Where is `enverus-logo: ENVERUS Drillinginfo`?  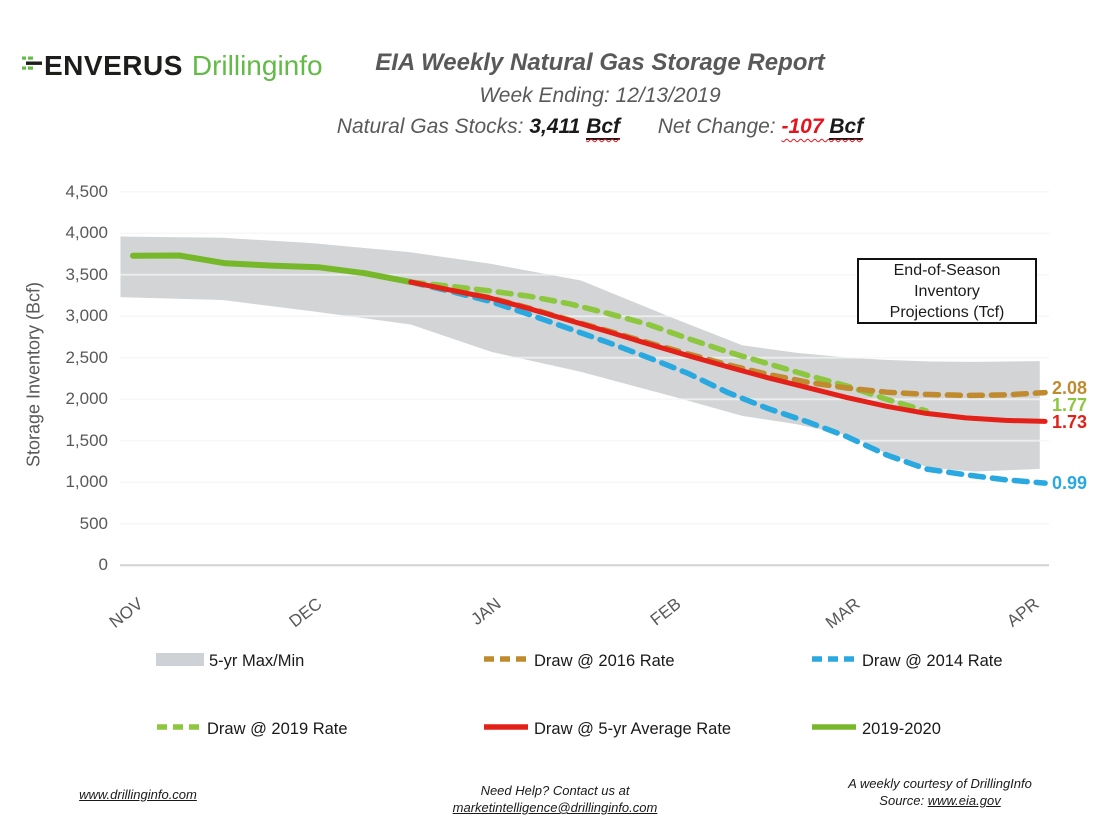
enverus-logo: ENVERUS Drillinginfo is located at coordinates (172, 65).